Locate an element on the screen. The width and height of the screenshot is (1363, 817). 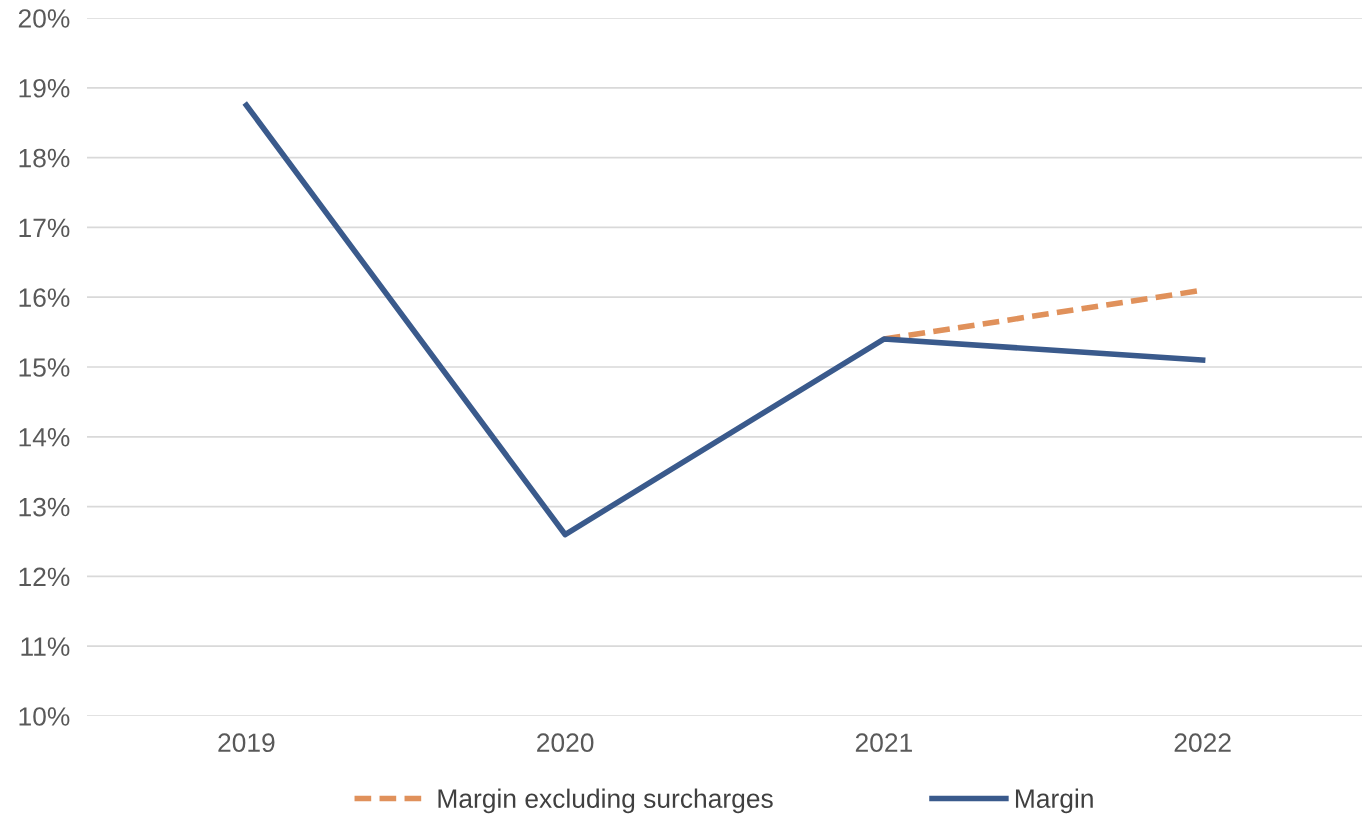
legend-label: Margin is located at coordinates (1054, 801).